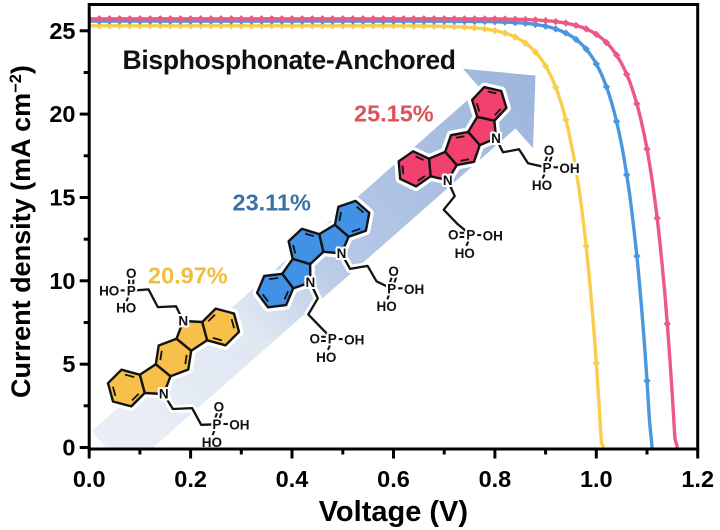 This screenshot has width=720, height=530. Describe the element at coordinates (190, 479) in the screenshot. I see `svg-text: 0.2` at that location.